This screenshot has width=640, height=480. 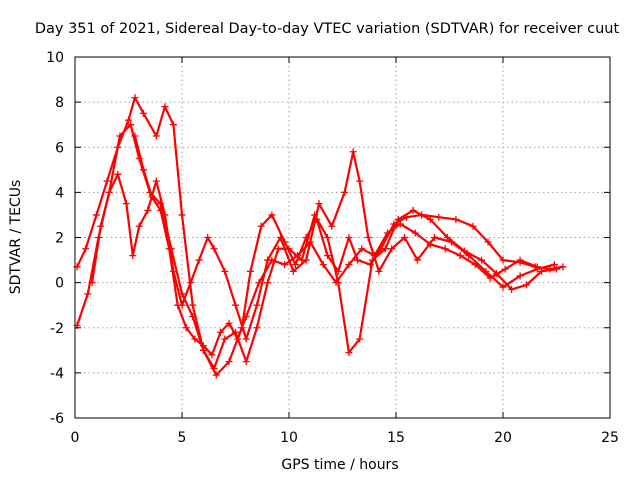 I want to click on x-tick-label: 25, so click(x=610, y=438).